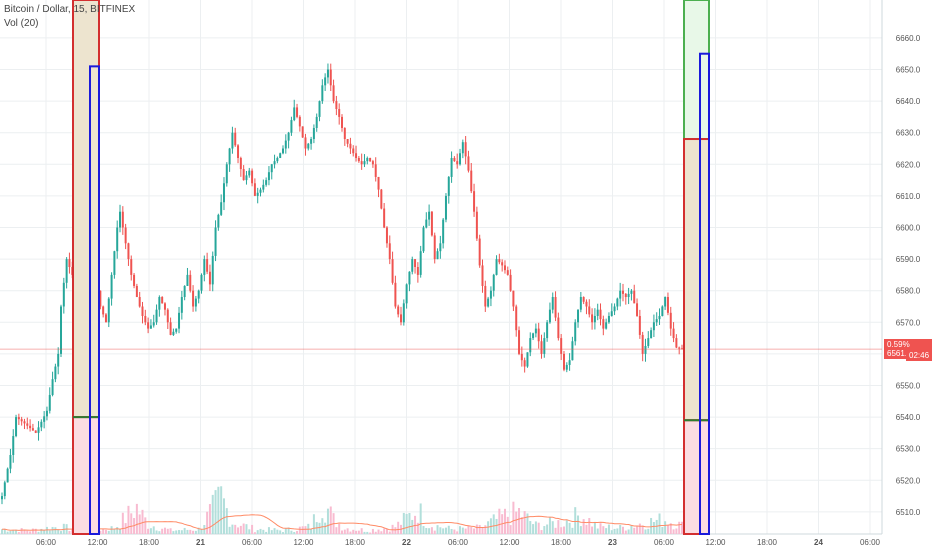 This screenshot has height=550, width=932. Describe the element at coordinates (458, 542) in the screenshot. I see `x-tick-label: 06:00` at that location.